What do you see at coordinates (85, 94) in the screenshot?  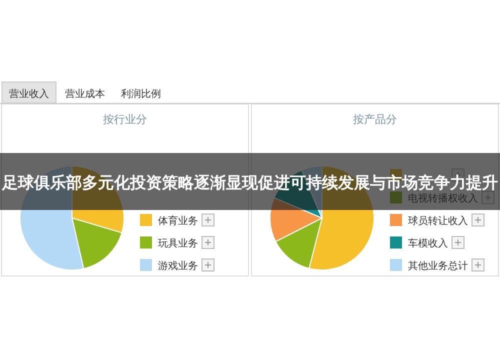 I see `text: 营业成本` at bounding box center [85, 94].